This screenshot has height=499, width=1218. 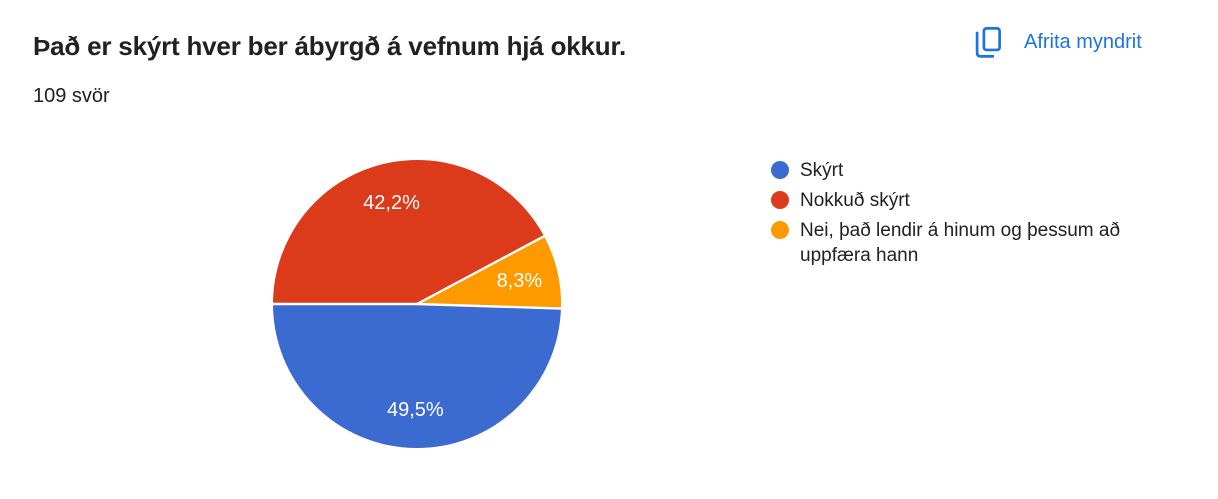 What do you see at coordinates (520, 281) in the screenshot?
I see `pie-slice-label: 8,3%` at bounding box center [520, 281].